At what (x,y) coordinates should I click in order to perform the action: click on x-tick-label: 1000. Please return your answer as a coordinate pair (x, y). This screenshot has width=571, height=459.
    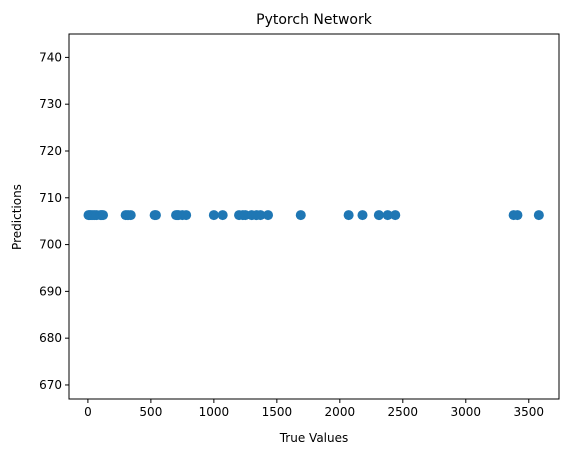
    Looking at the image, I should click on (214, 412).